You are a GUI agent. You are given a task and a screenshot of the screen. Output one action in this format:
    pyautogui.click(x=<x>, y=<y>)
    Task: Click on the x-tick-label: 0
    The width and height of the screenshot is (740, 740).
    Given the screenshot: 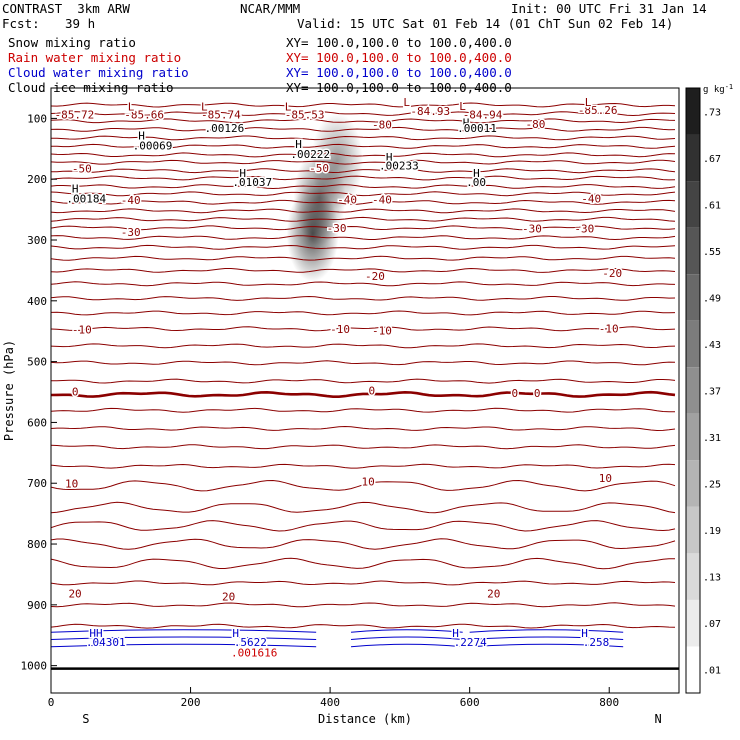 What is the action you would take?
    pyautogui.click(x=51, y=702)
    